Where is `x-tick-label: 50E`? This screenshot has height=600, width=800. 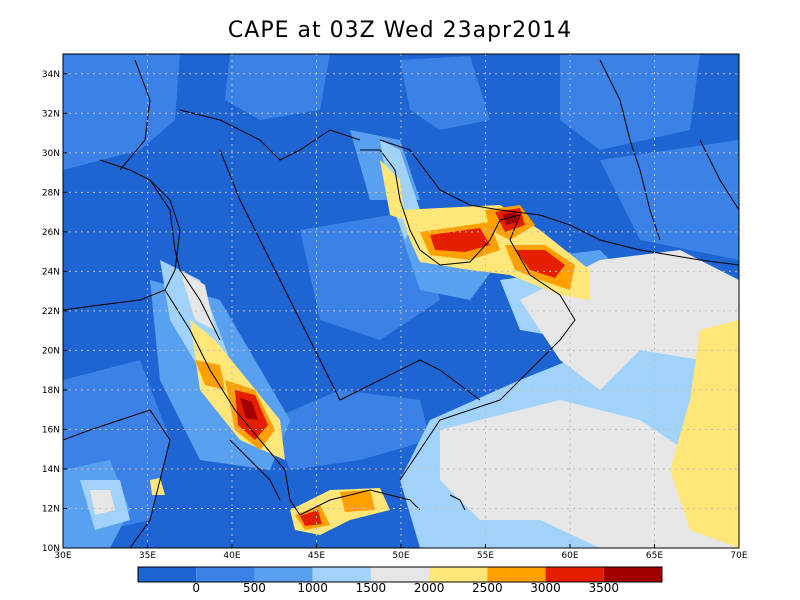 x-tick-label: 50E is located at coordinates (400, 556).